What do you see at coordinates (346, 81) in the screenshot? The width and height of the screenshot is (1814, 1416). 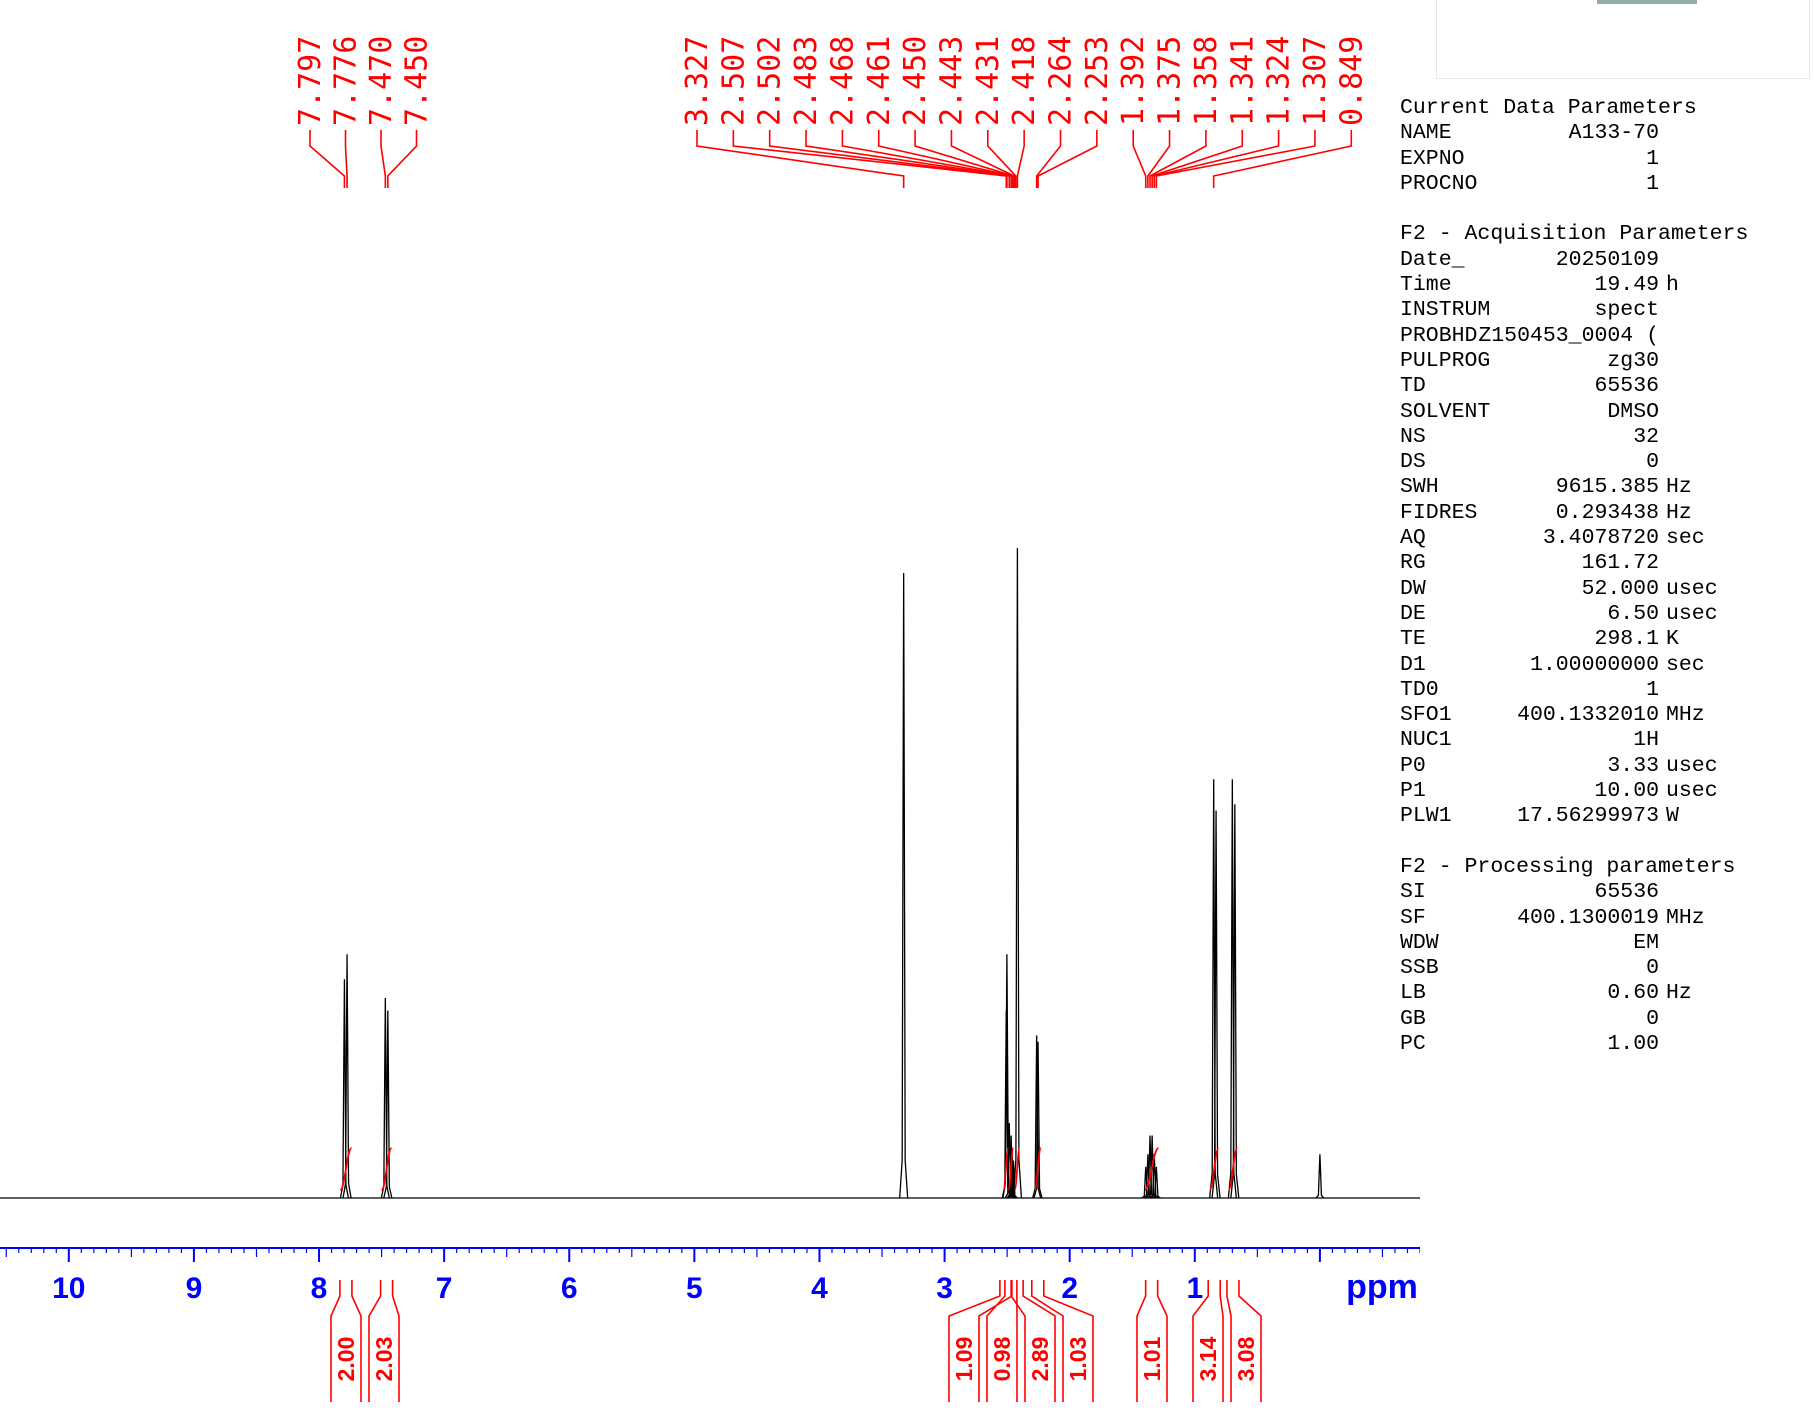 I see `peak-label-1: 7.776` at bounding box center [346, 81].